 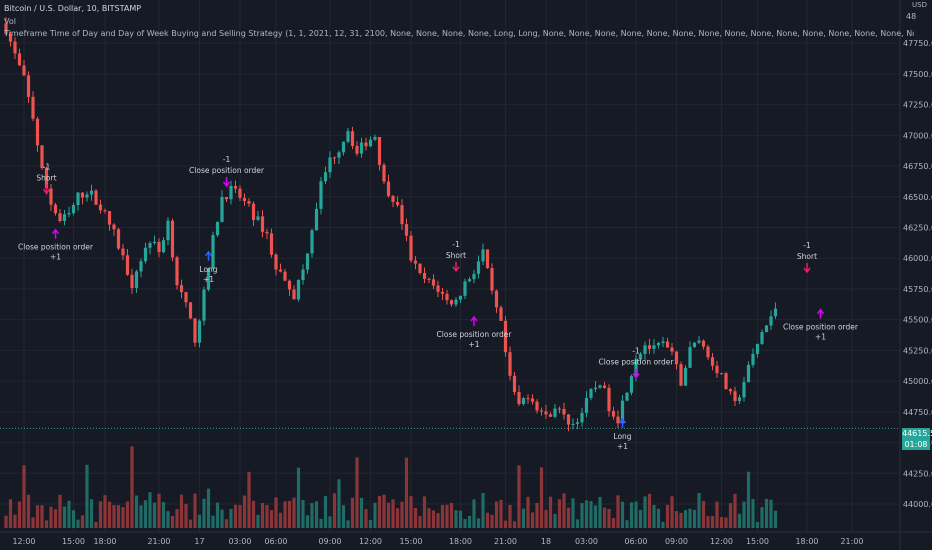 What do you see at coordinates (917, 105) in the screenshot?
I see `y-tick-label: 47250.00` at bounding box center [917, 105].